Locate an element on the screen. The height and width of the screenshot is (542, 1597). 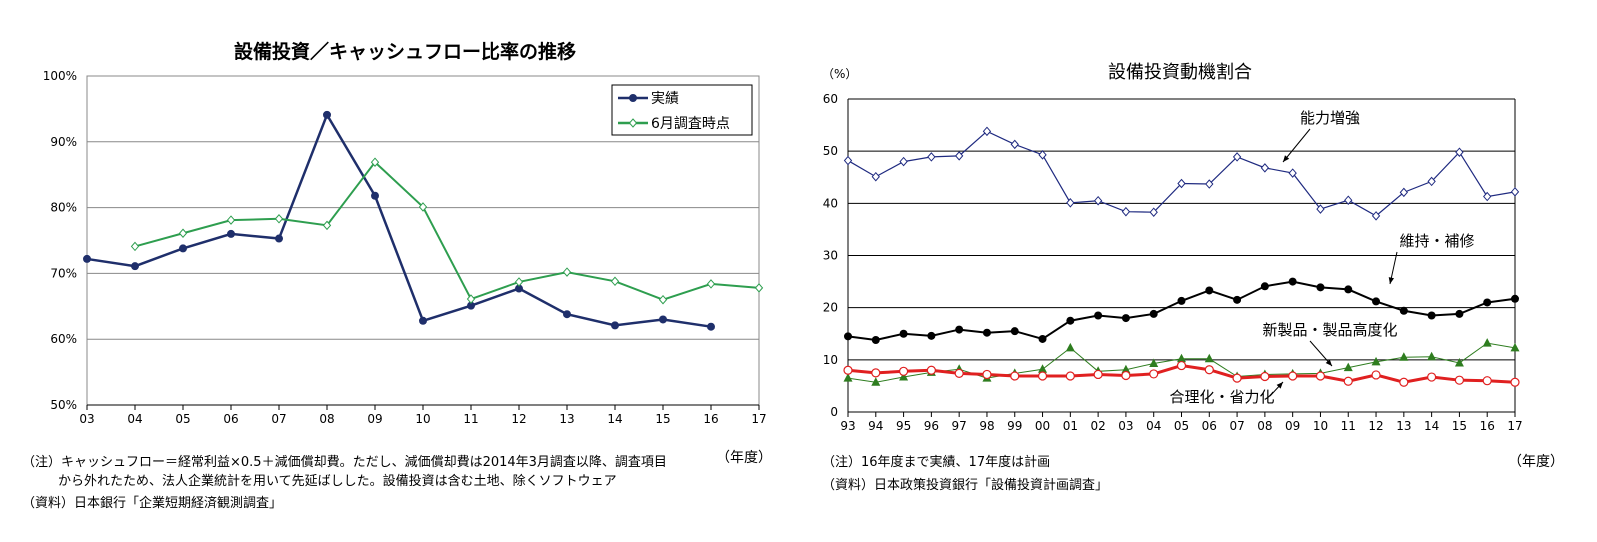
y-tick-label: 50% is located at coordinates (63, 405).